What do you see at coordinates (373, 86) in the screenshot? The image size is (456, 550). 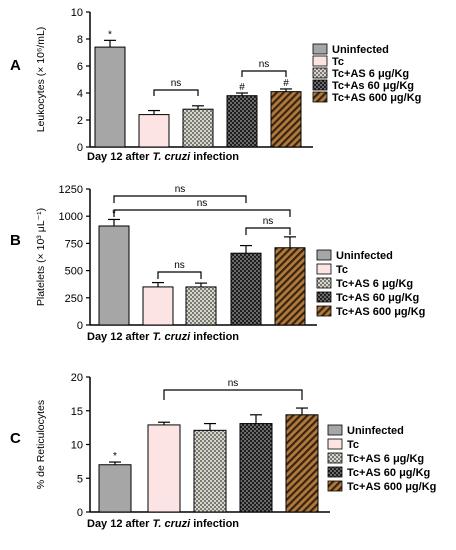 I see `legend-label: Tc+As 60 μg/Kg` at bounding box center [373, 86].